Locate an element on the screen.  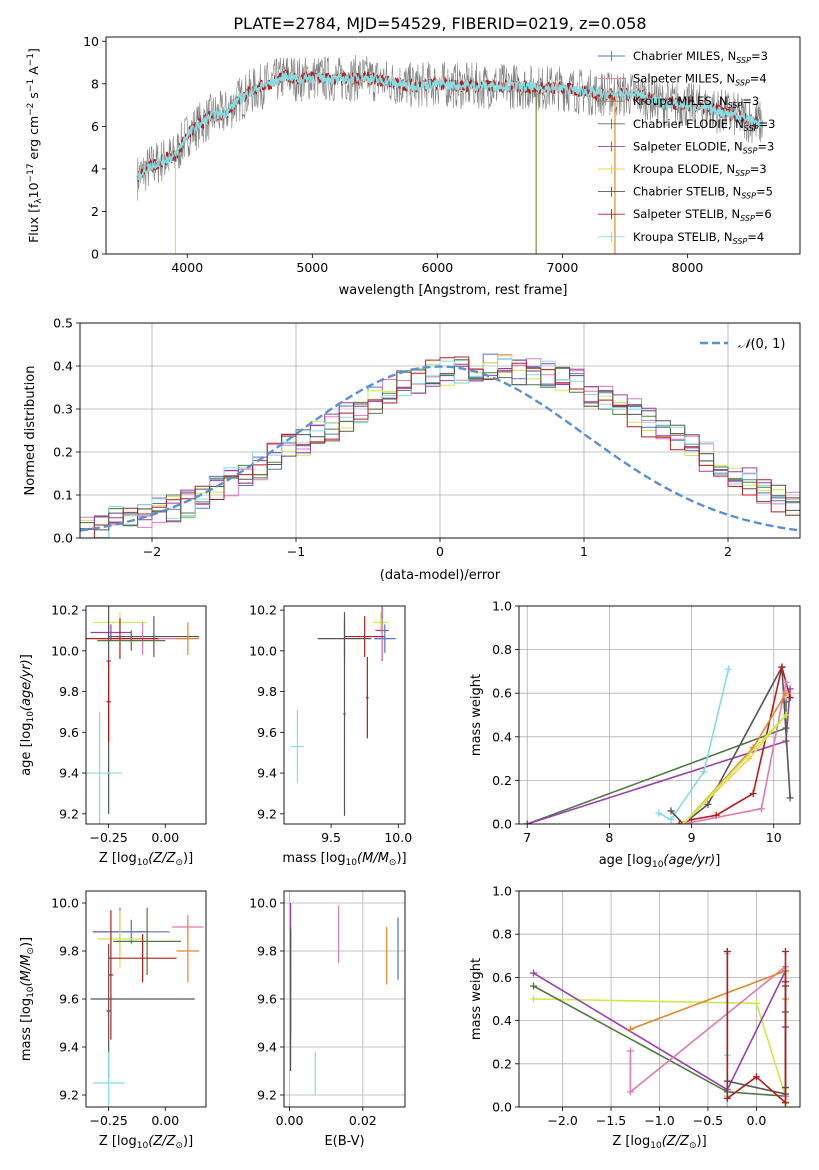
spectrum-lines is located at coordinates (450, 154).